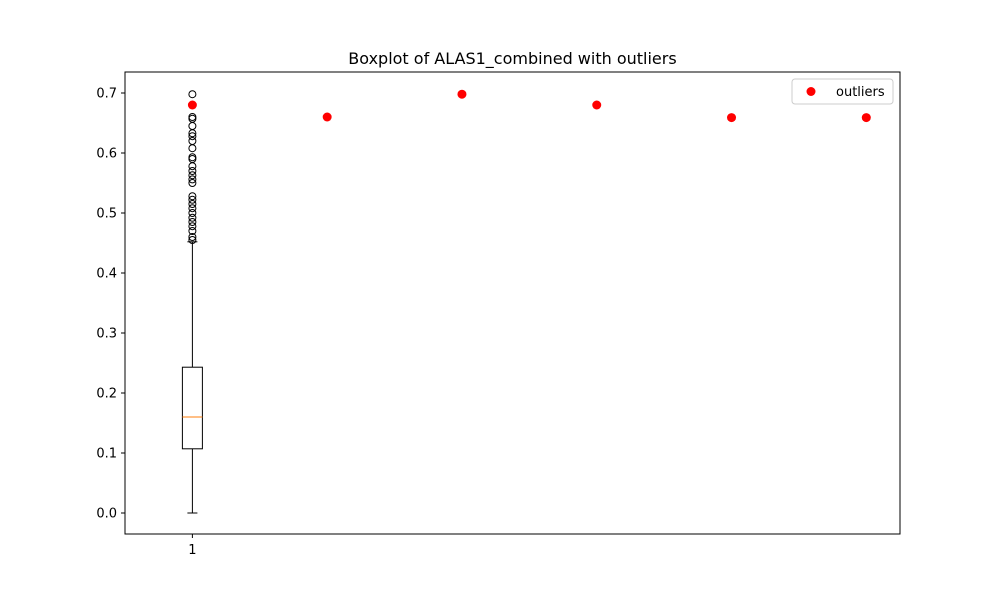 This screenshot has width=1000, height=600. Describe the element at coordinates (106, 514) in the screenshot. I see `y-tick-label: 0.0` at that location.